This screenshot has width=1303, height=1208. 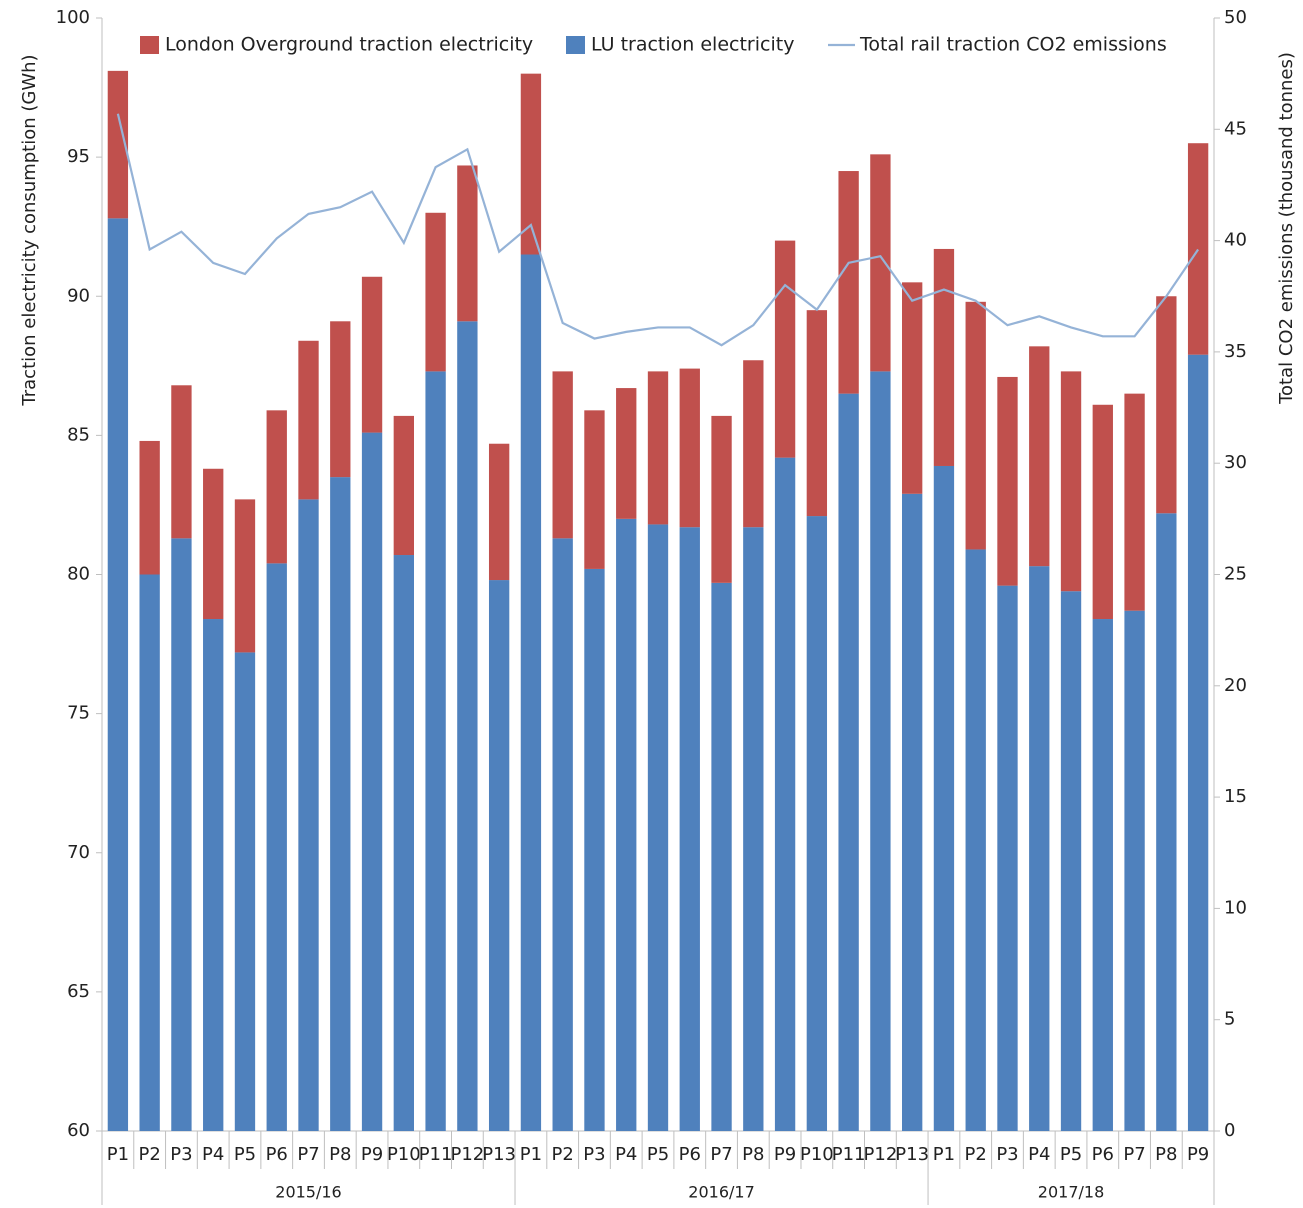 I want to click on y2-tick-label: 50, so click(x=1235, y=17).